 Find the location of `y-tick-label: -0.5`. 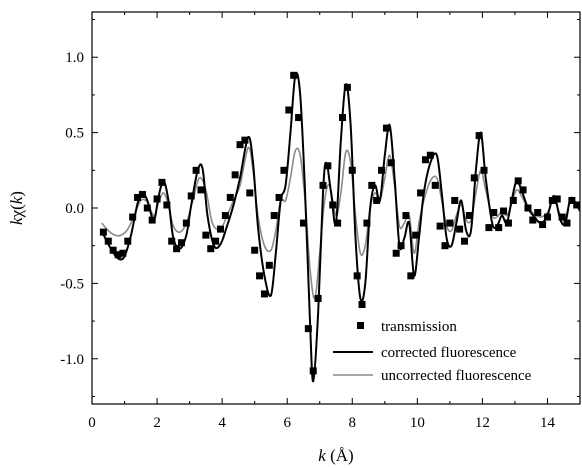

y-tick-label: -0.5 is located at coordinates (72, 284).